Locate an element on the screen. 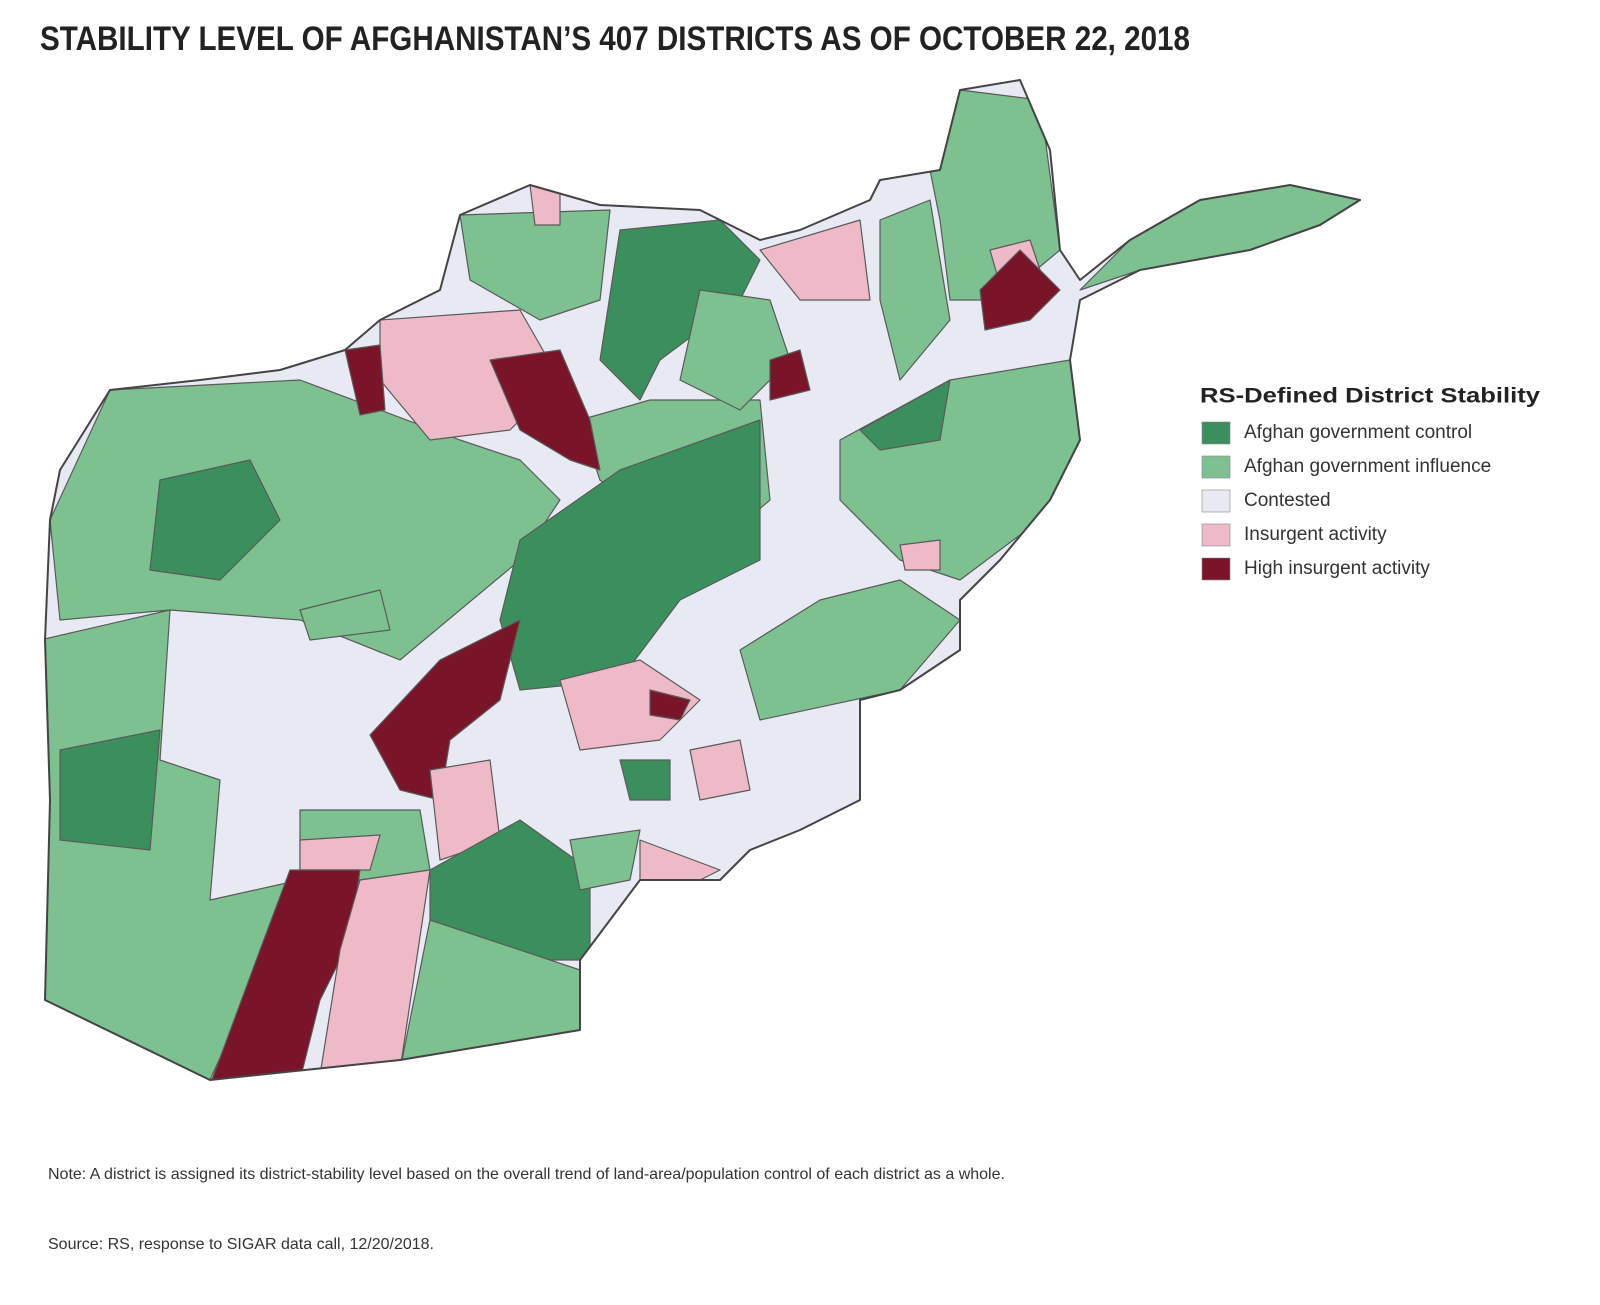 This screenshot has height=1305, width=1600. legend-label: Insurgent activity is located at coordinates (1315, 534).